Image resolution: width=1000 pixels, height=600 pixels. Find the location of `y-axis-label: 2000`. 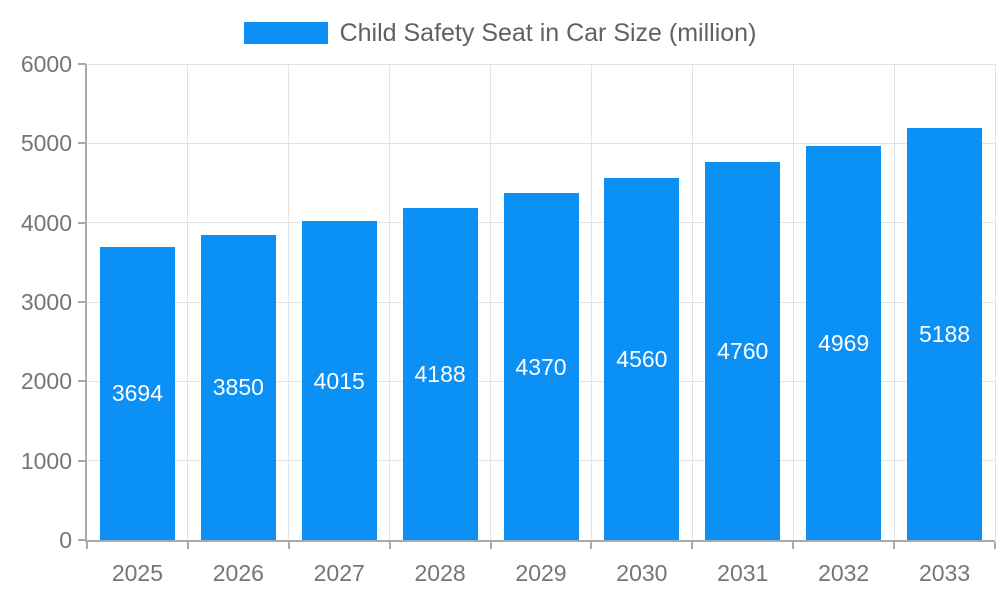

y-axis-label: 2000 is located at coordinates (46, 381).